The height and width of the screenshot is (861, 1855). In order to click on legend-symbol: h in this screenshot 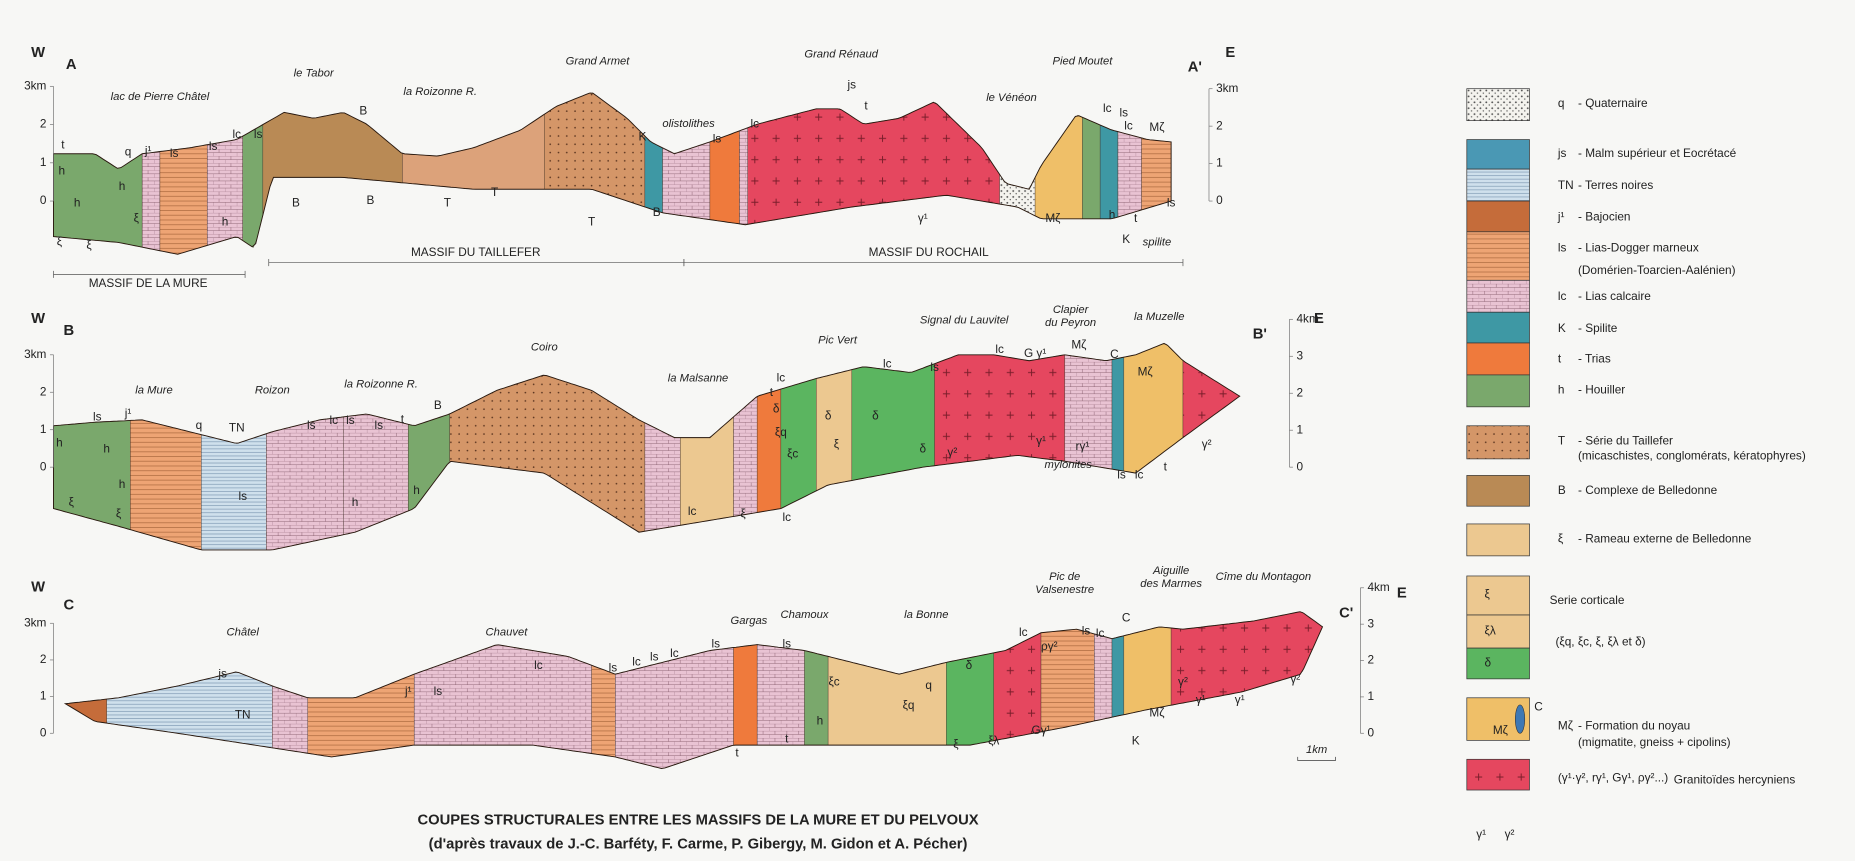, I will do `click(1561, 389)`.